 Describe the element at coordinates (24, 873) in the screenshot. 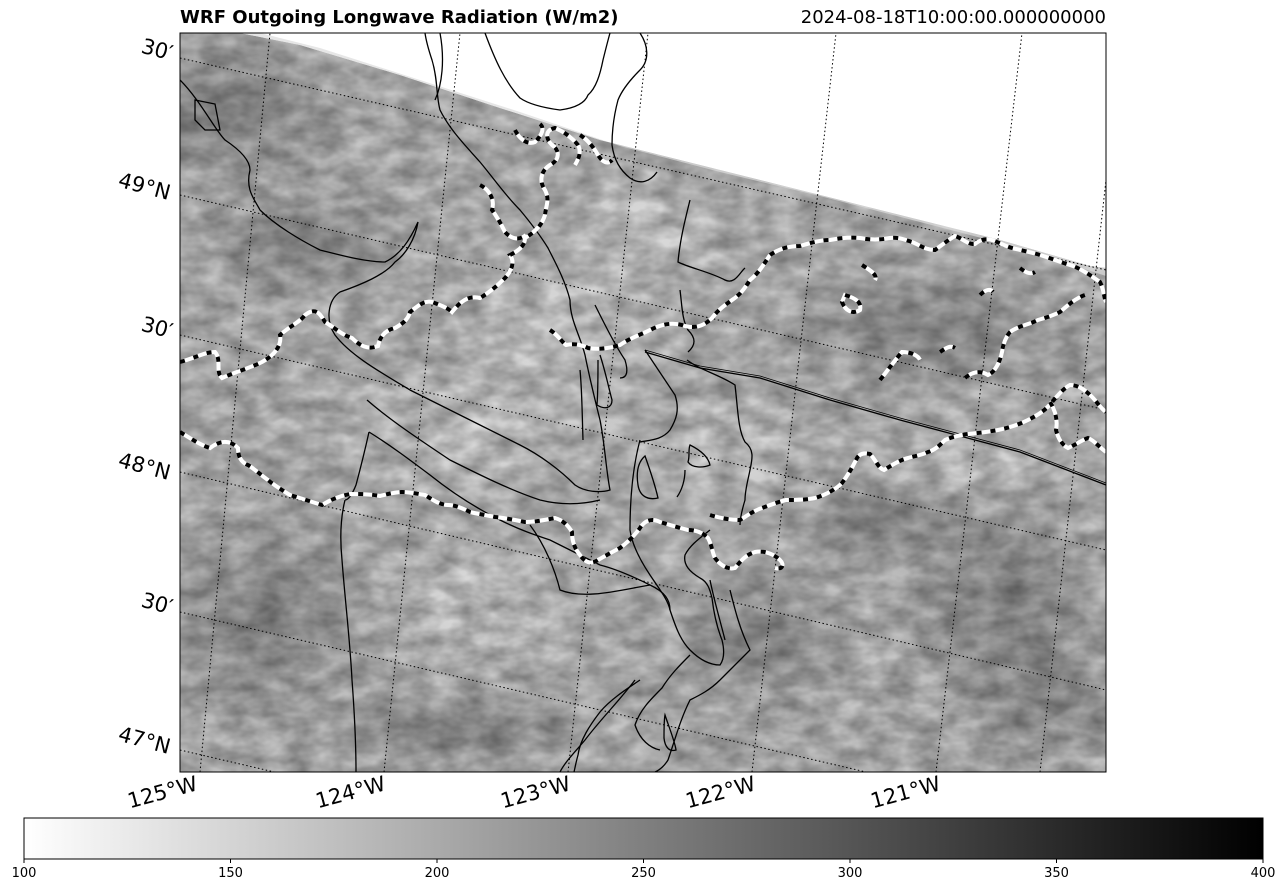

I see `colorbar-tick-label: 100` at that location.